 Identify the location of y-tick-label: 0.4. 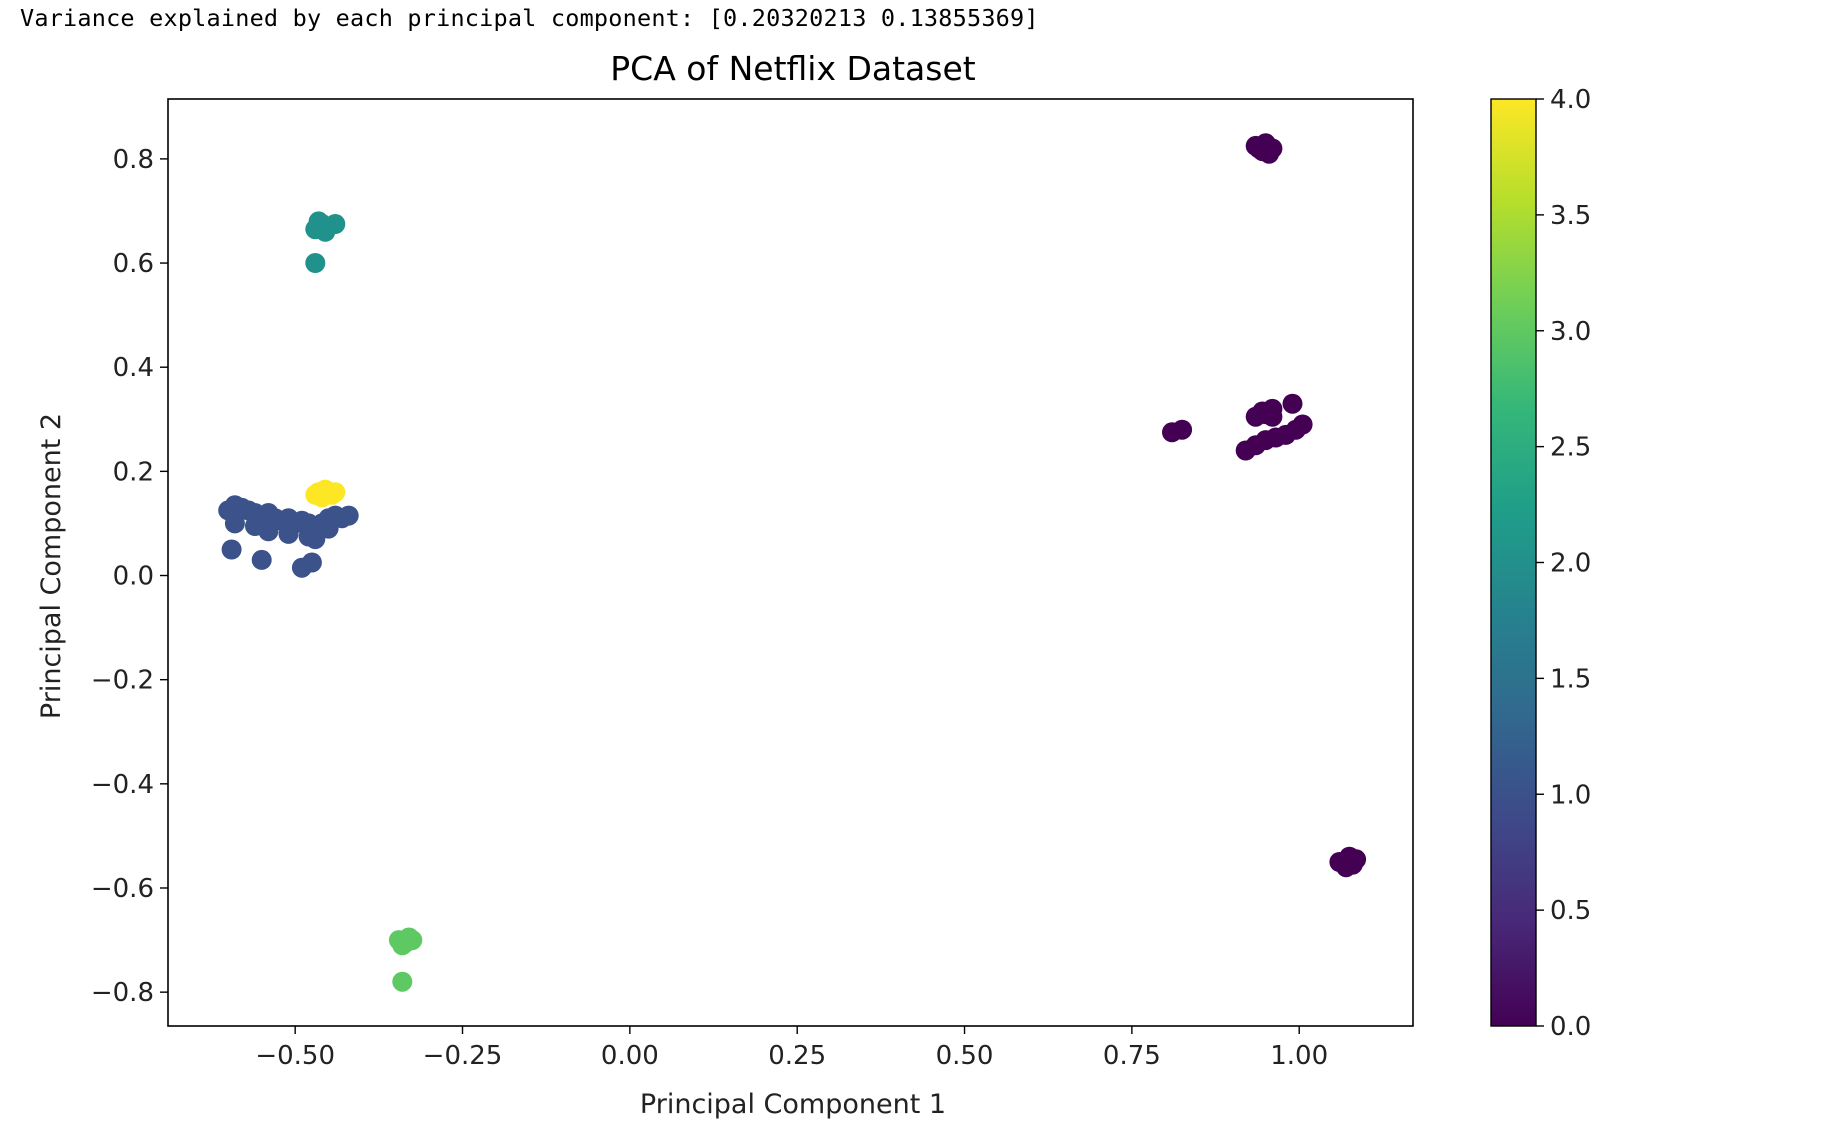
(133, 368).